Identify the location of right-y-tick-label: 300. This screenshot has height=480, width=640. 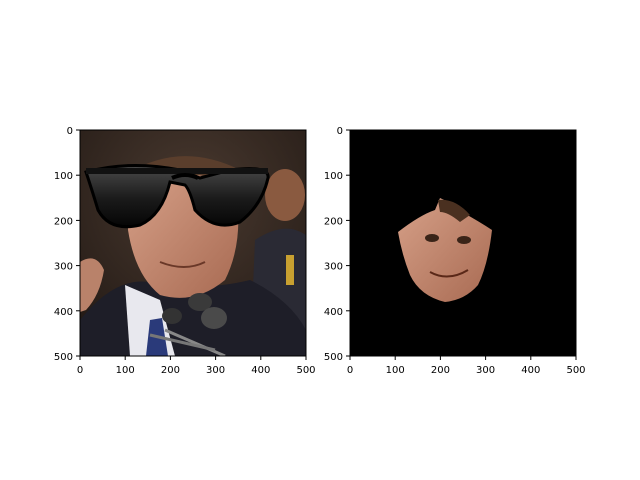
(333, 267).